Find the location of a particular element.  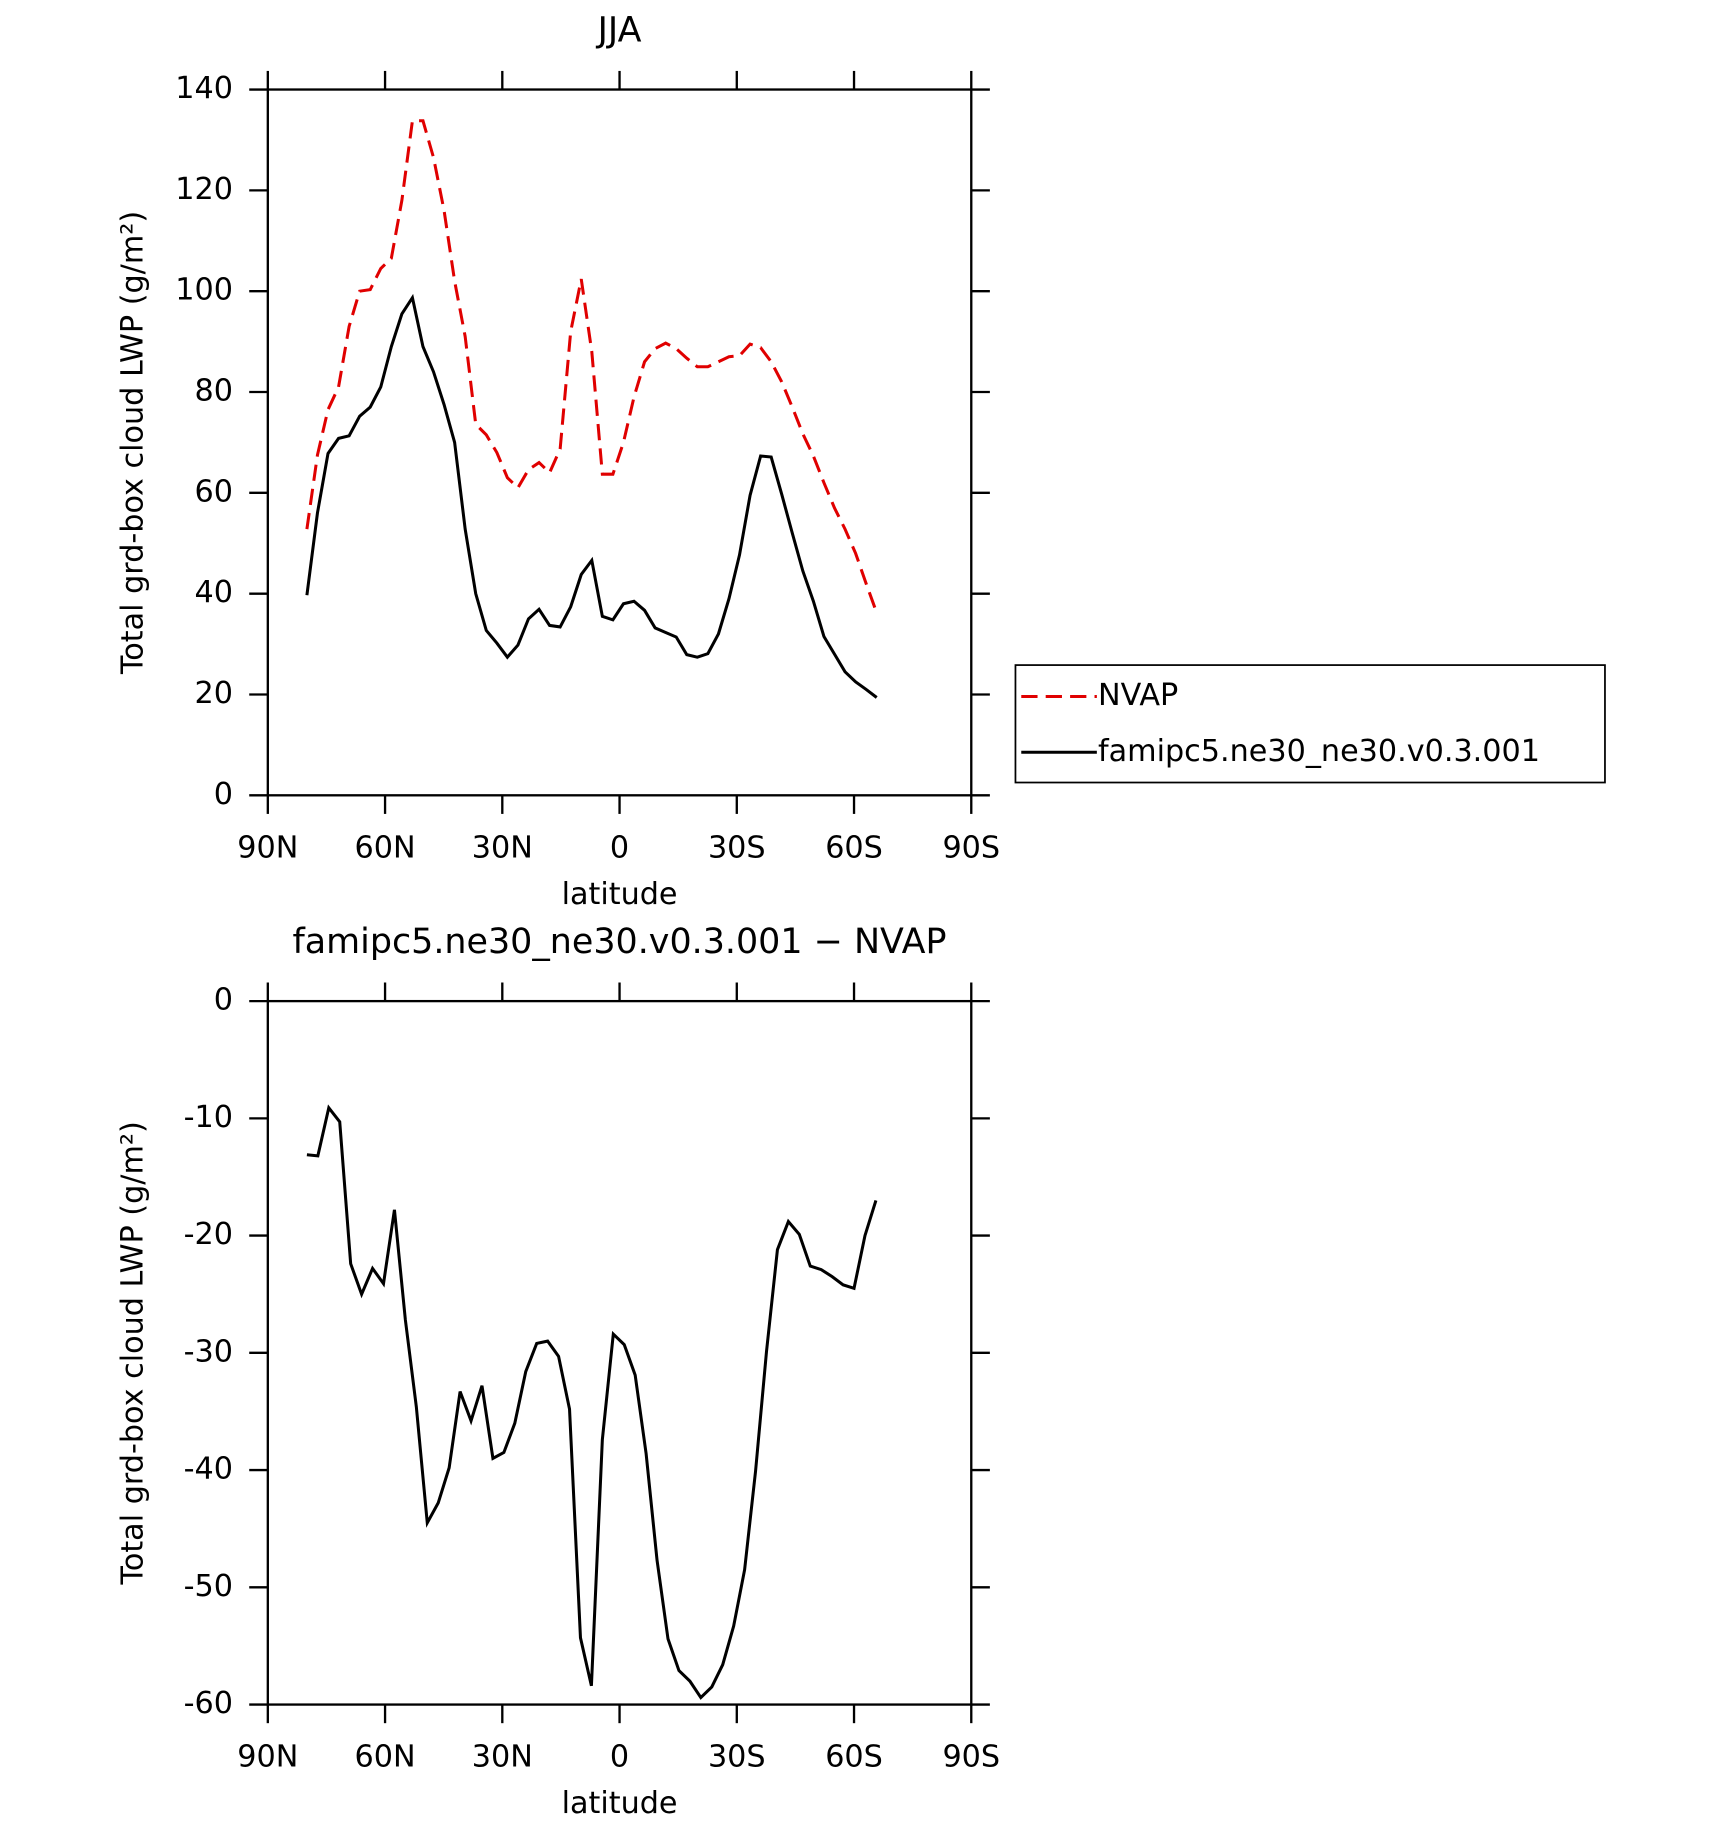

legend-label: famipc5.ne30_ne30.v0.3.001 is located at coordinates (1319, 751).